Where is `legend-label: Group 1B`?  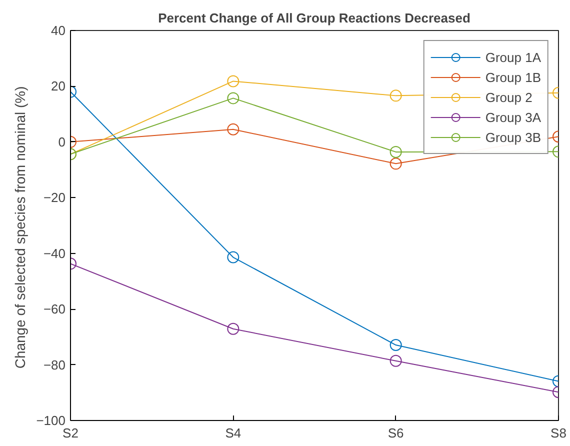
legend-label: Group 1B is located at coordinates (513, 77).